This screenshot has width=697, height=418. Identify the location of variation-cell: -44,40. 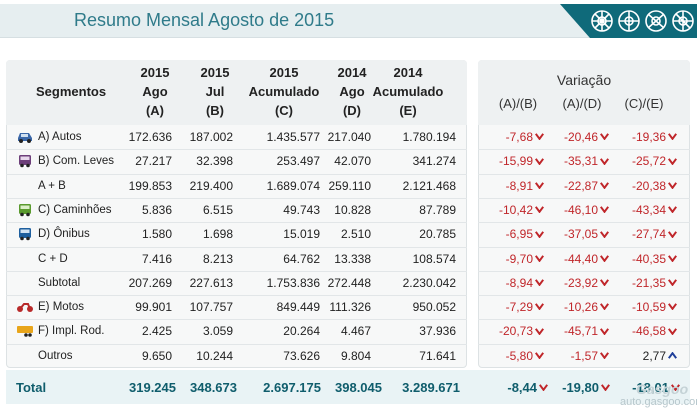
(586, 259).